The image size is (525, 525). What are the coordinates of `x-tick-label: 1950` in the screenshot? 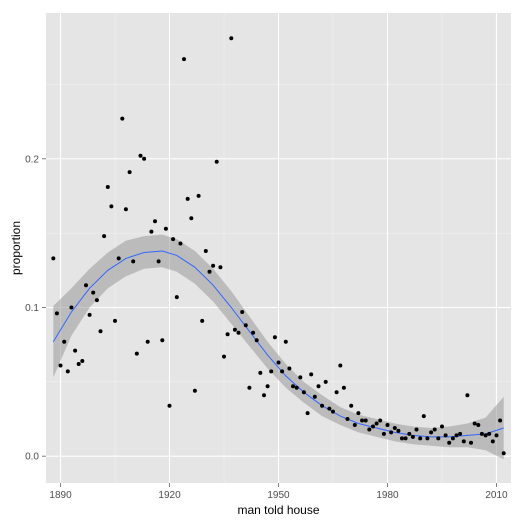 It's located at (278, 495).